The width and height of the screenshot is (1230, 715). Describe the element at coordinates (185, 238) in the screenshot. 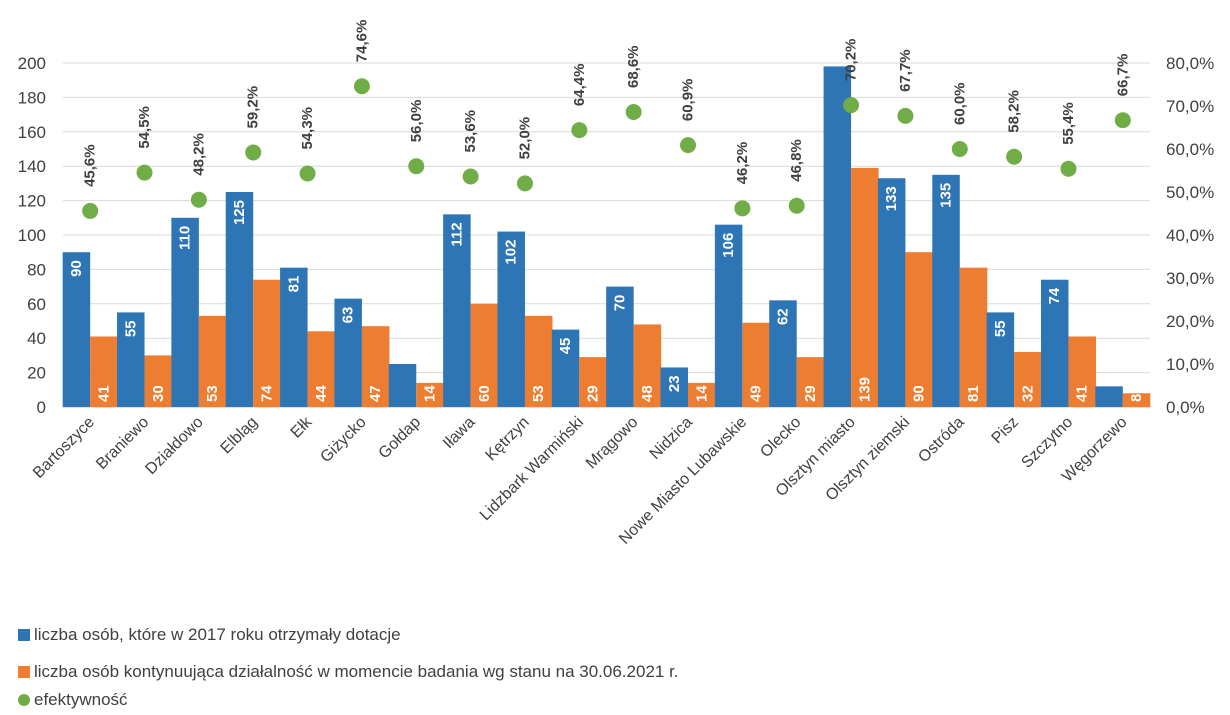

I see `bar-label-dotacje: 110` at that location.